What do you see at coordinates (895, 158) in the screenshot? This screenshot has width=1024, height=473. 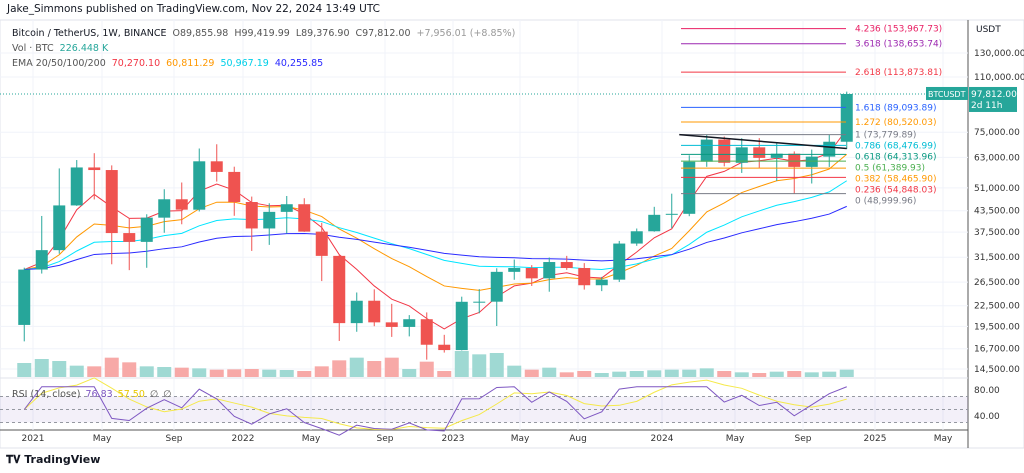 I see `fib-level-label: 0.618 (64,313.96)` at bounding box center [895, 158].